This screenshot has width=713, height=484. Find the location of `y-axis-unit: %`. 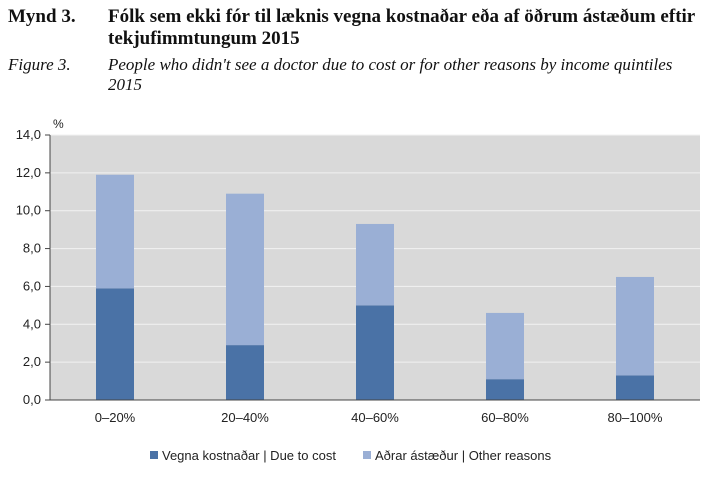

y-axis-unit: % is located at coordinates (58, 124).